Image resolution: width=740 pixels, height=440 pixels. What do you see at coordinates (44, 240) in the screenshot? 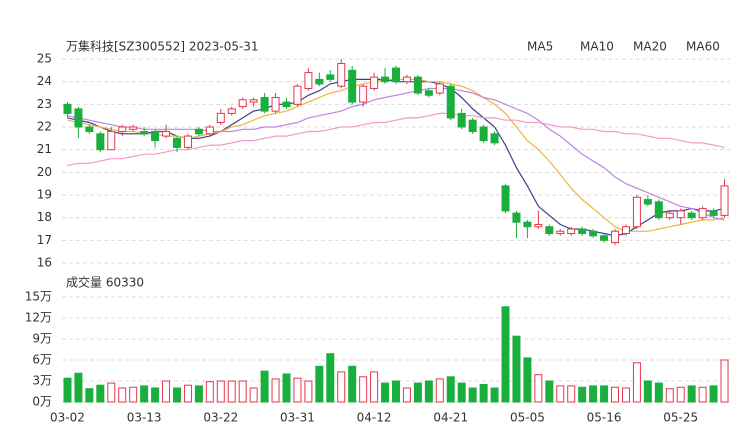
I see `y-tick-label: 17` at bounding box center [44, 240].